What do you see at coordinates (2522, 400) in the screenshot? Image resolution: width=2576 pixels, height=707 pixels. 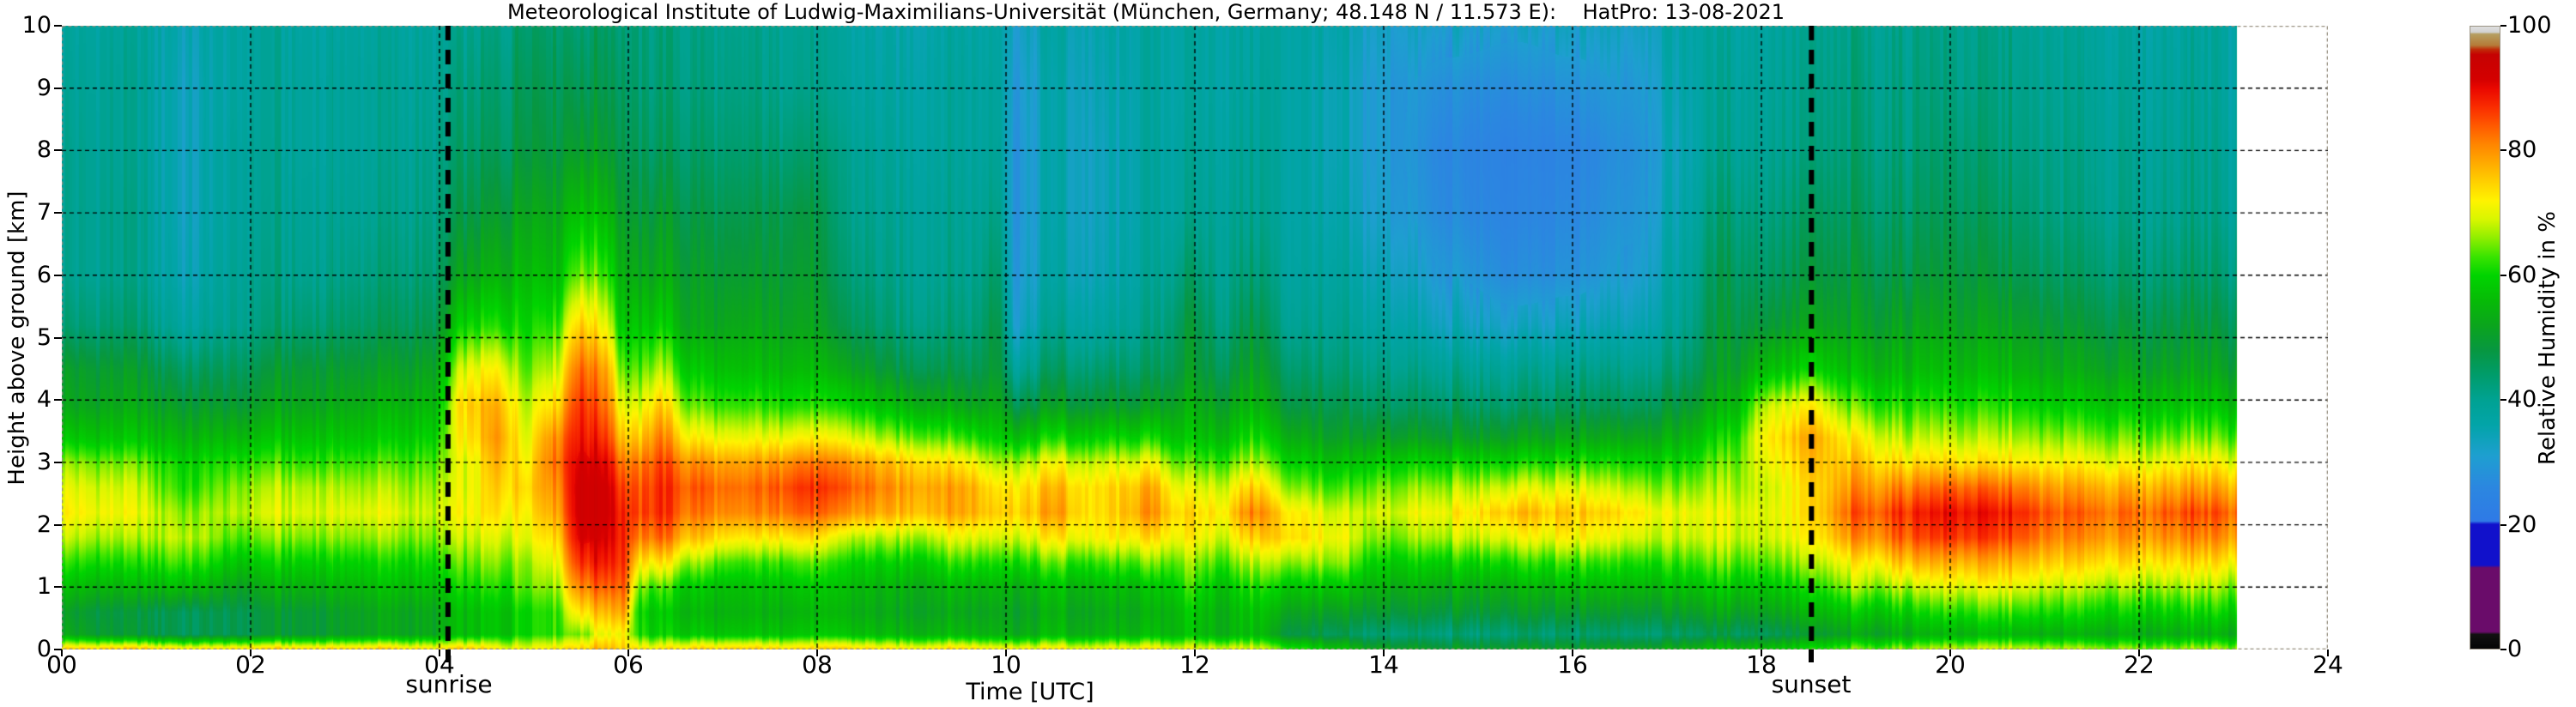 I see `colorbar-tick-label: 40` at bounding box center [2522, 400].